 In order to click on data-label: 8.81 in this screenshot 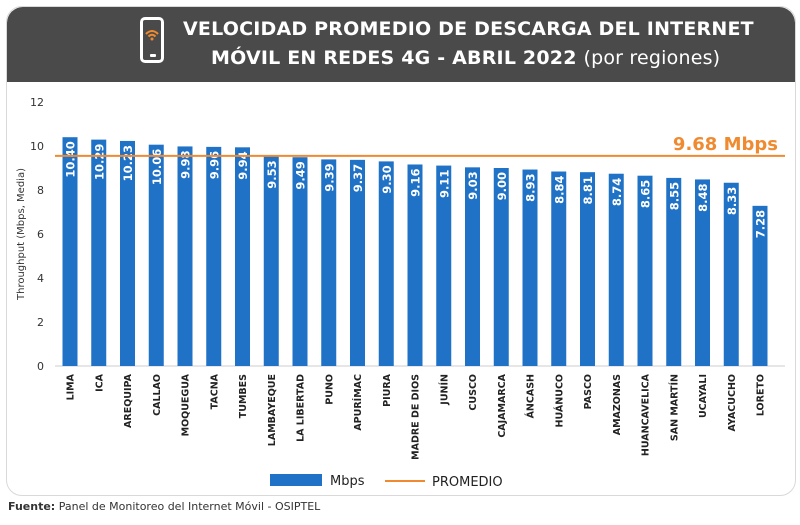, I will do `click(588, 190)`.